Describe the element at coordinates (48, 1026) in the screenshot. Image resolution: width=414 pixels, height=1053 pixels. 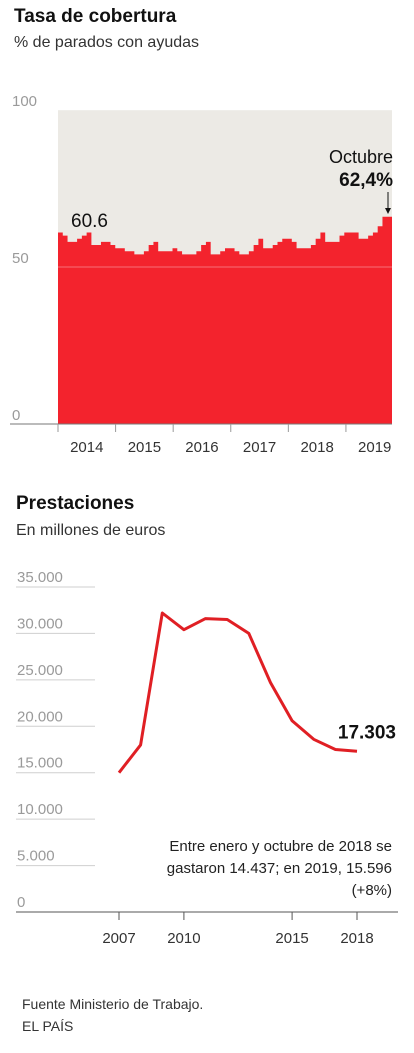
I see `publisher-line: EL PAÍS` at that location.